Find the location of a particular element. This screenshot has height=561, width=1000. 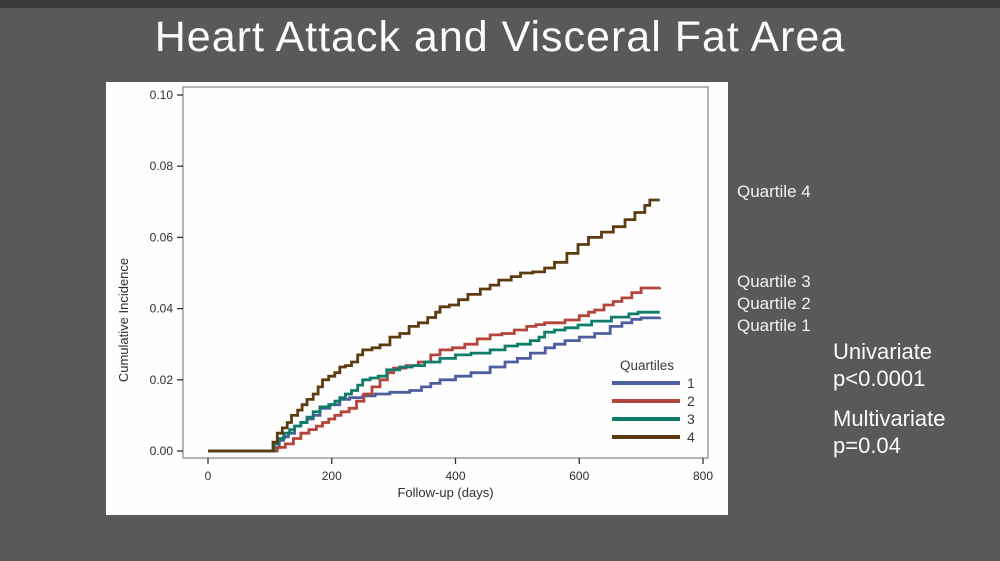

x-tick-label: 200 is located at coordinates (332, 476).